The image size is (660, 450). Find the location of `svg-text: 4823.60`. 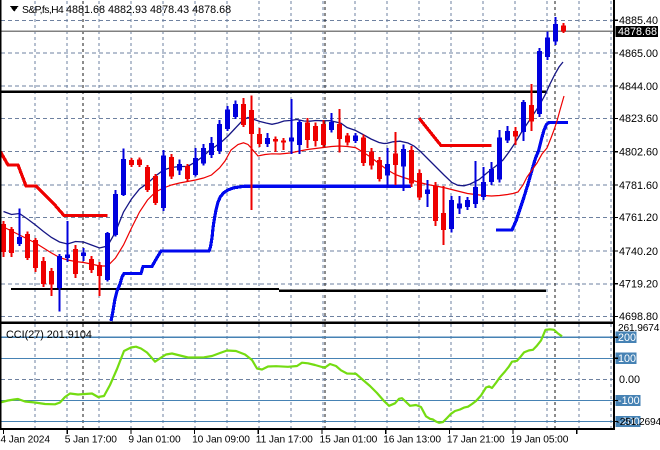

svg-text: 4823.60 is located at coordinates (638, 119).